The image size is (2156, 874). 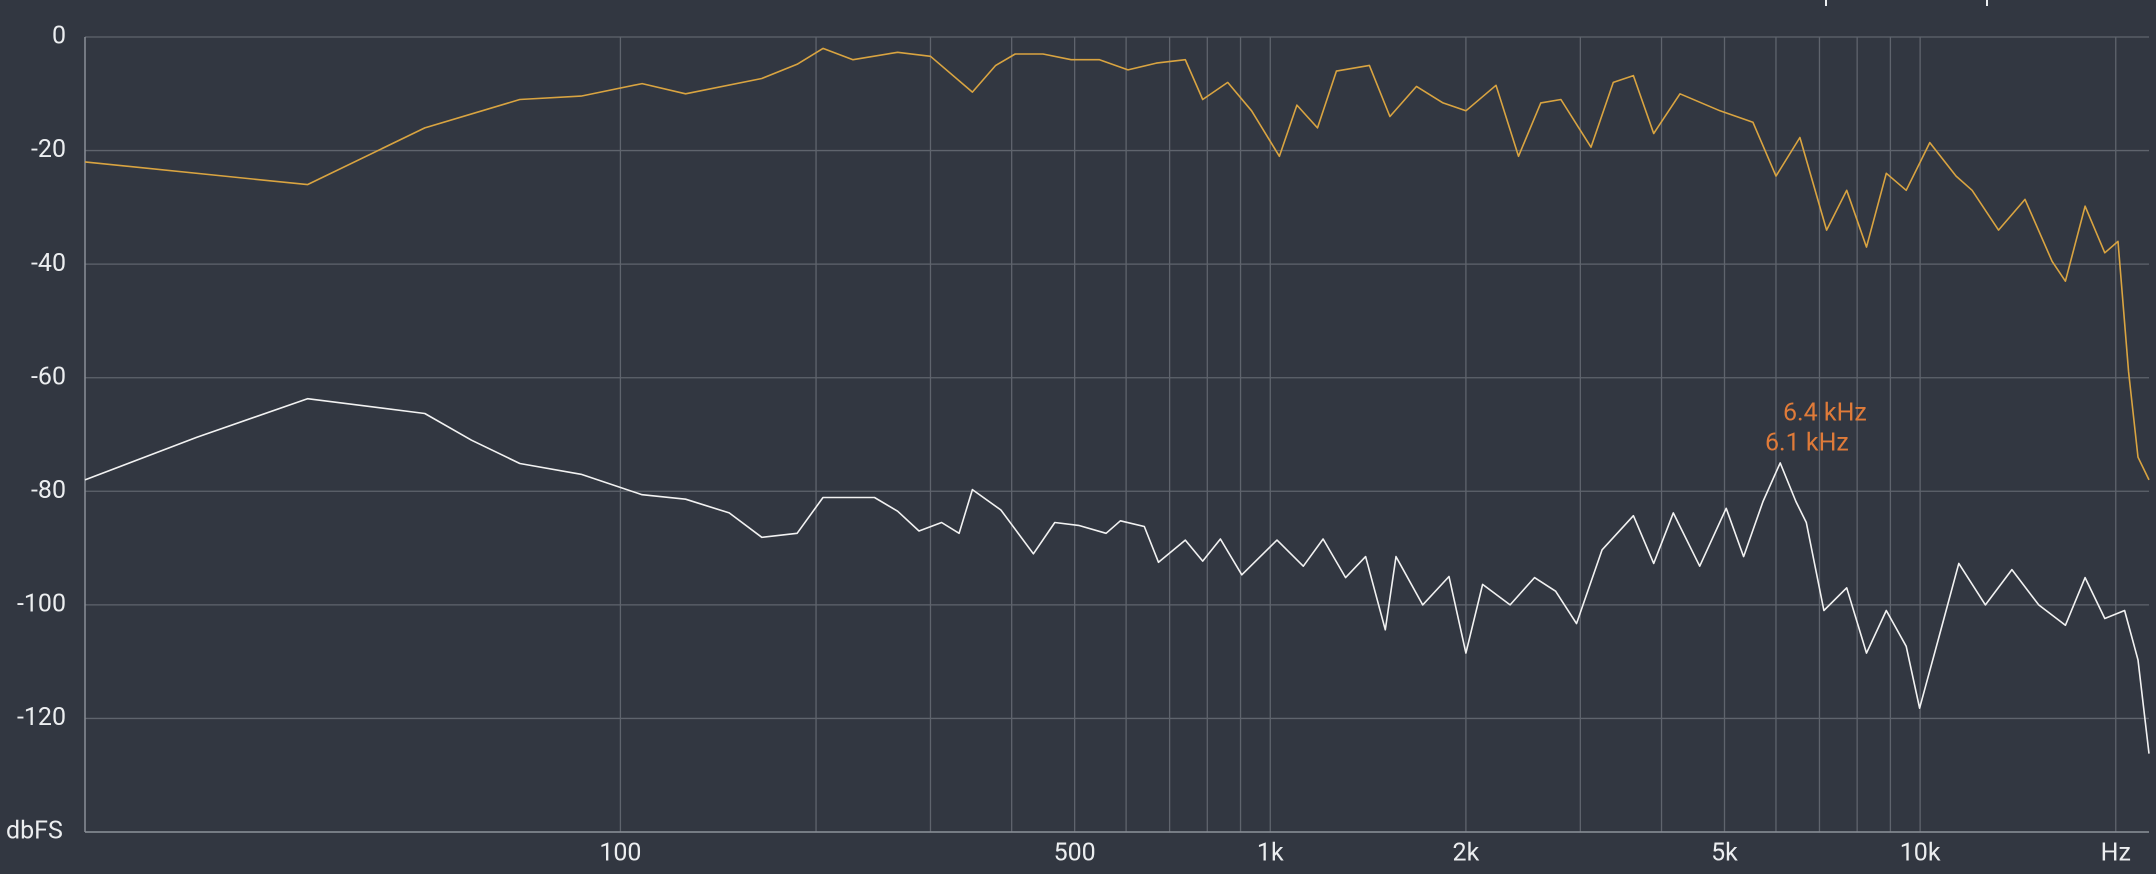 What do you see at coordinates (34, 831) in the screenshot?
I see `y-tick-label: dbFS` at bounding box center [34, 831].